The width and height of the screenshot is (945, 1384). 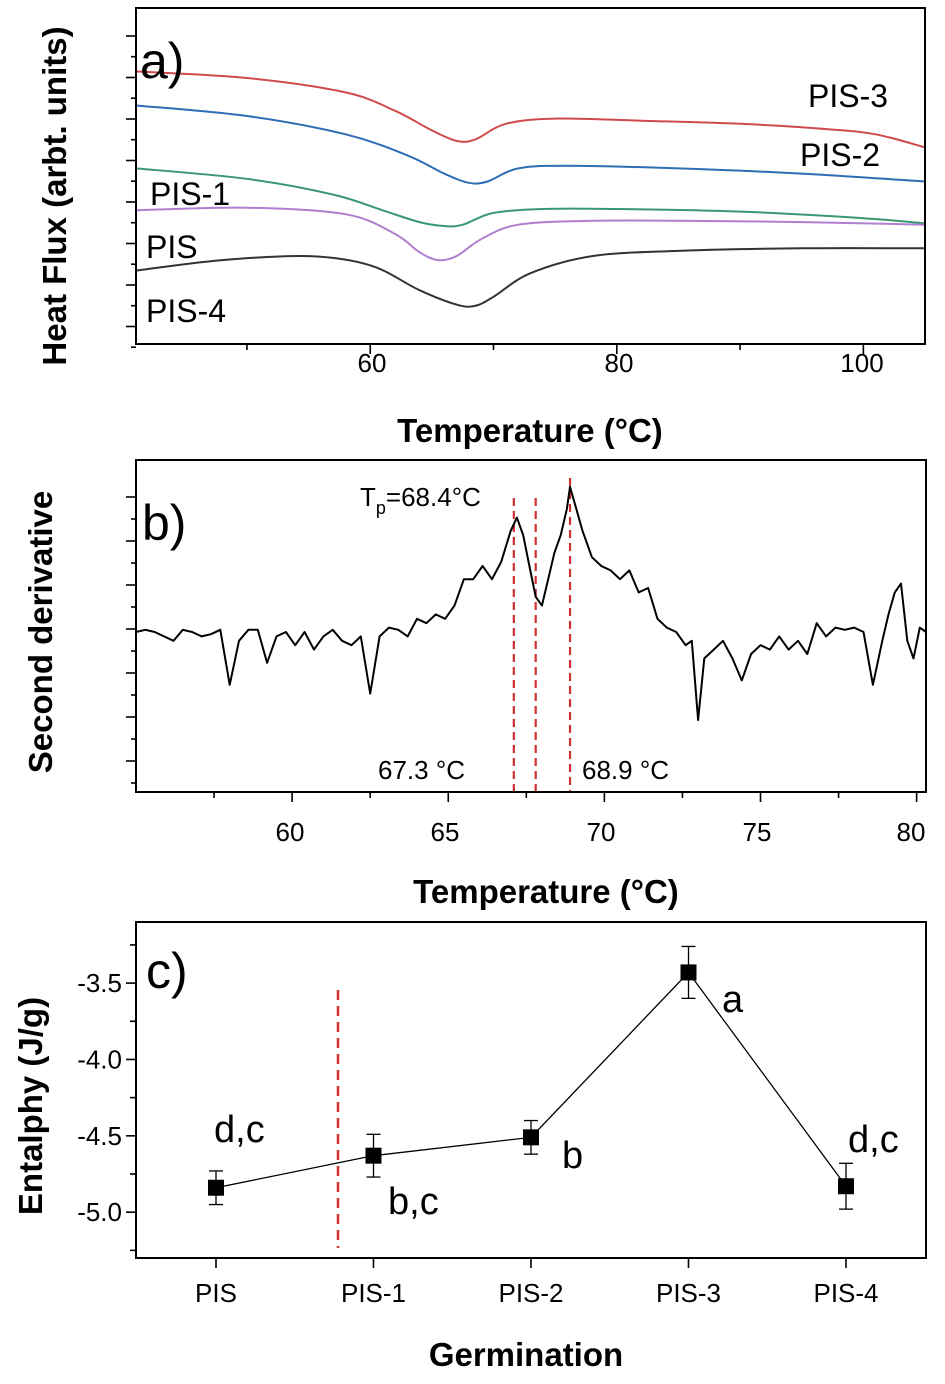 I want to click on panel-c-x-tick-label: PIS-4, so click(x=845, y=1293).